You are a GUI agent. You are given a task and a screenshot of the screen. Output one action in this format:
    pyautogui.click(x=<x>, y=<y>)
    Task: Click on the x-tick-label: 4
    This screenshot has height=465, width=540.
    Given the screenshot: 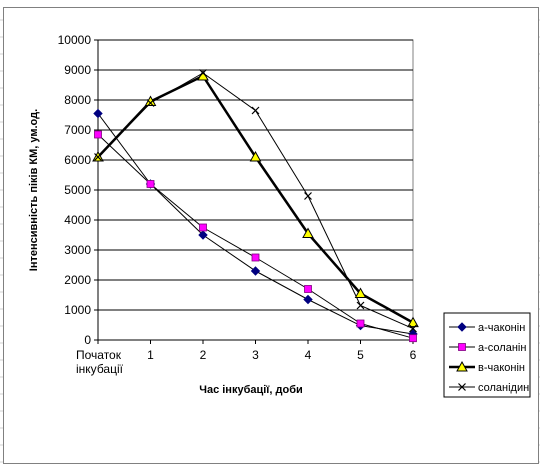 What is the action you would take?
    pyautogui.click(x=308, y=355)
    